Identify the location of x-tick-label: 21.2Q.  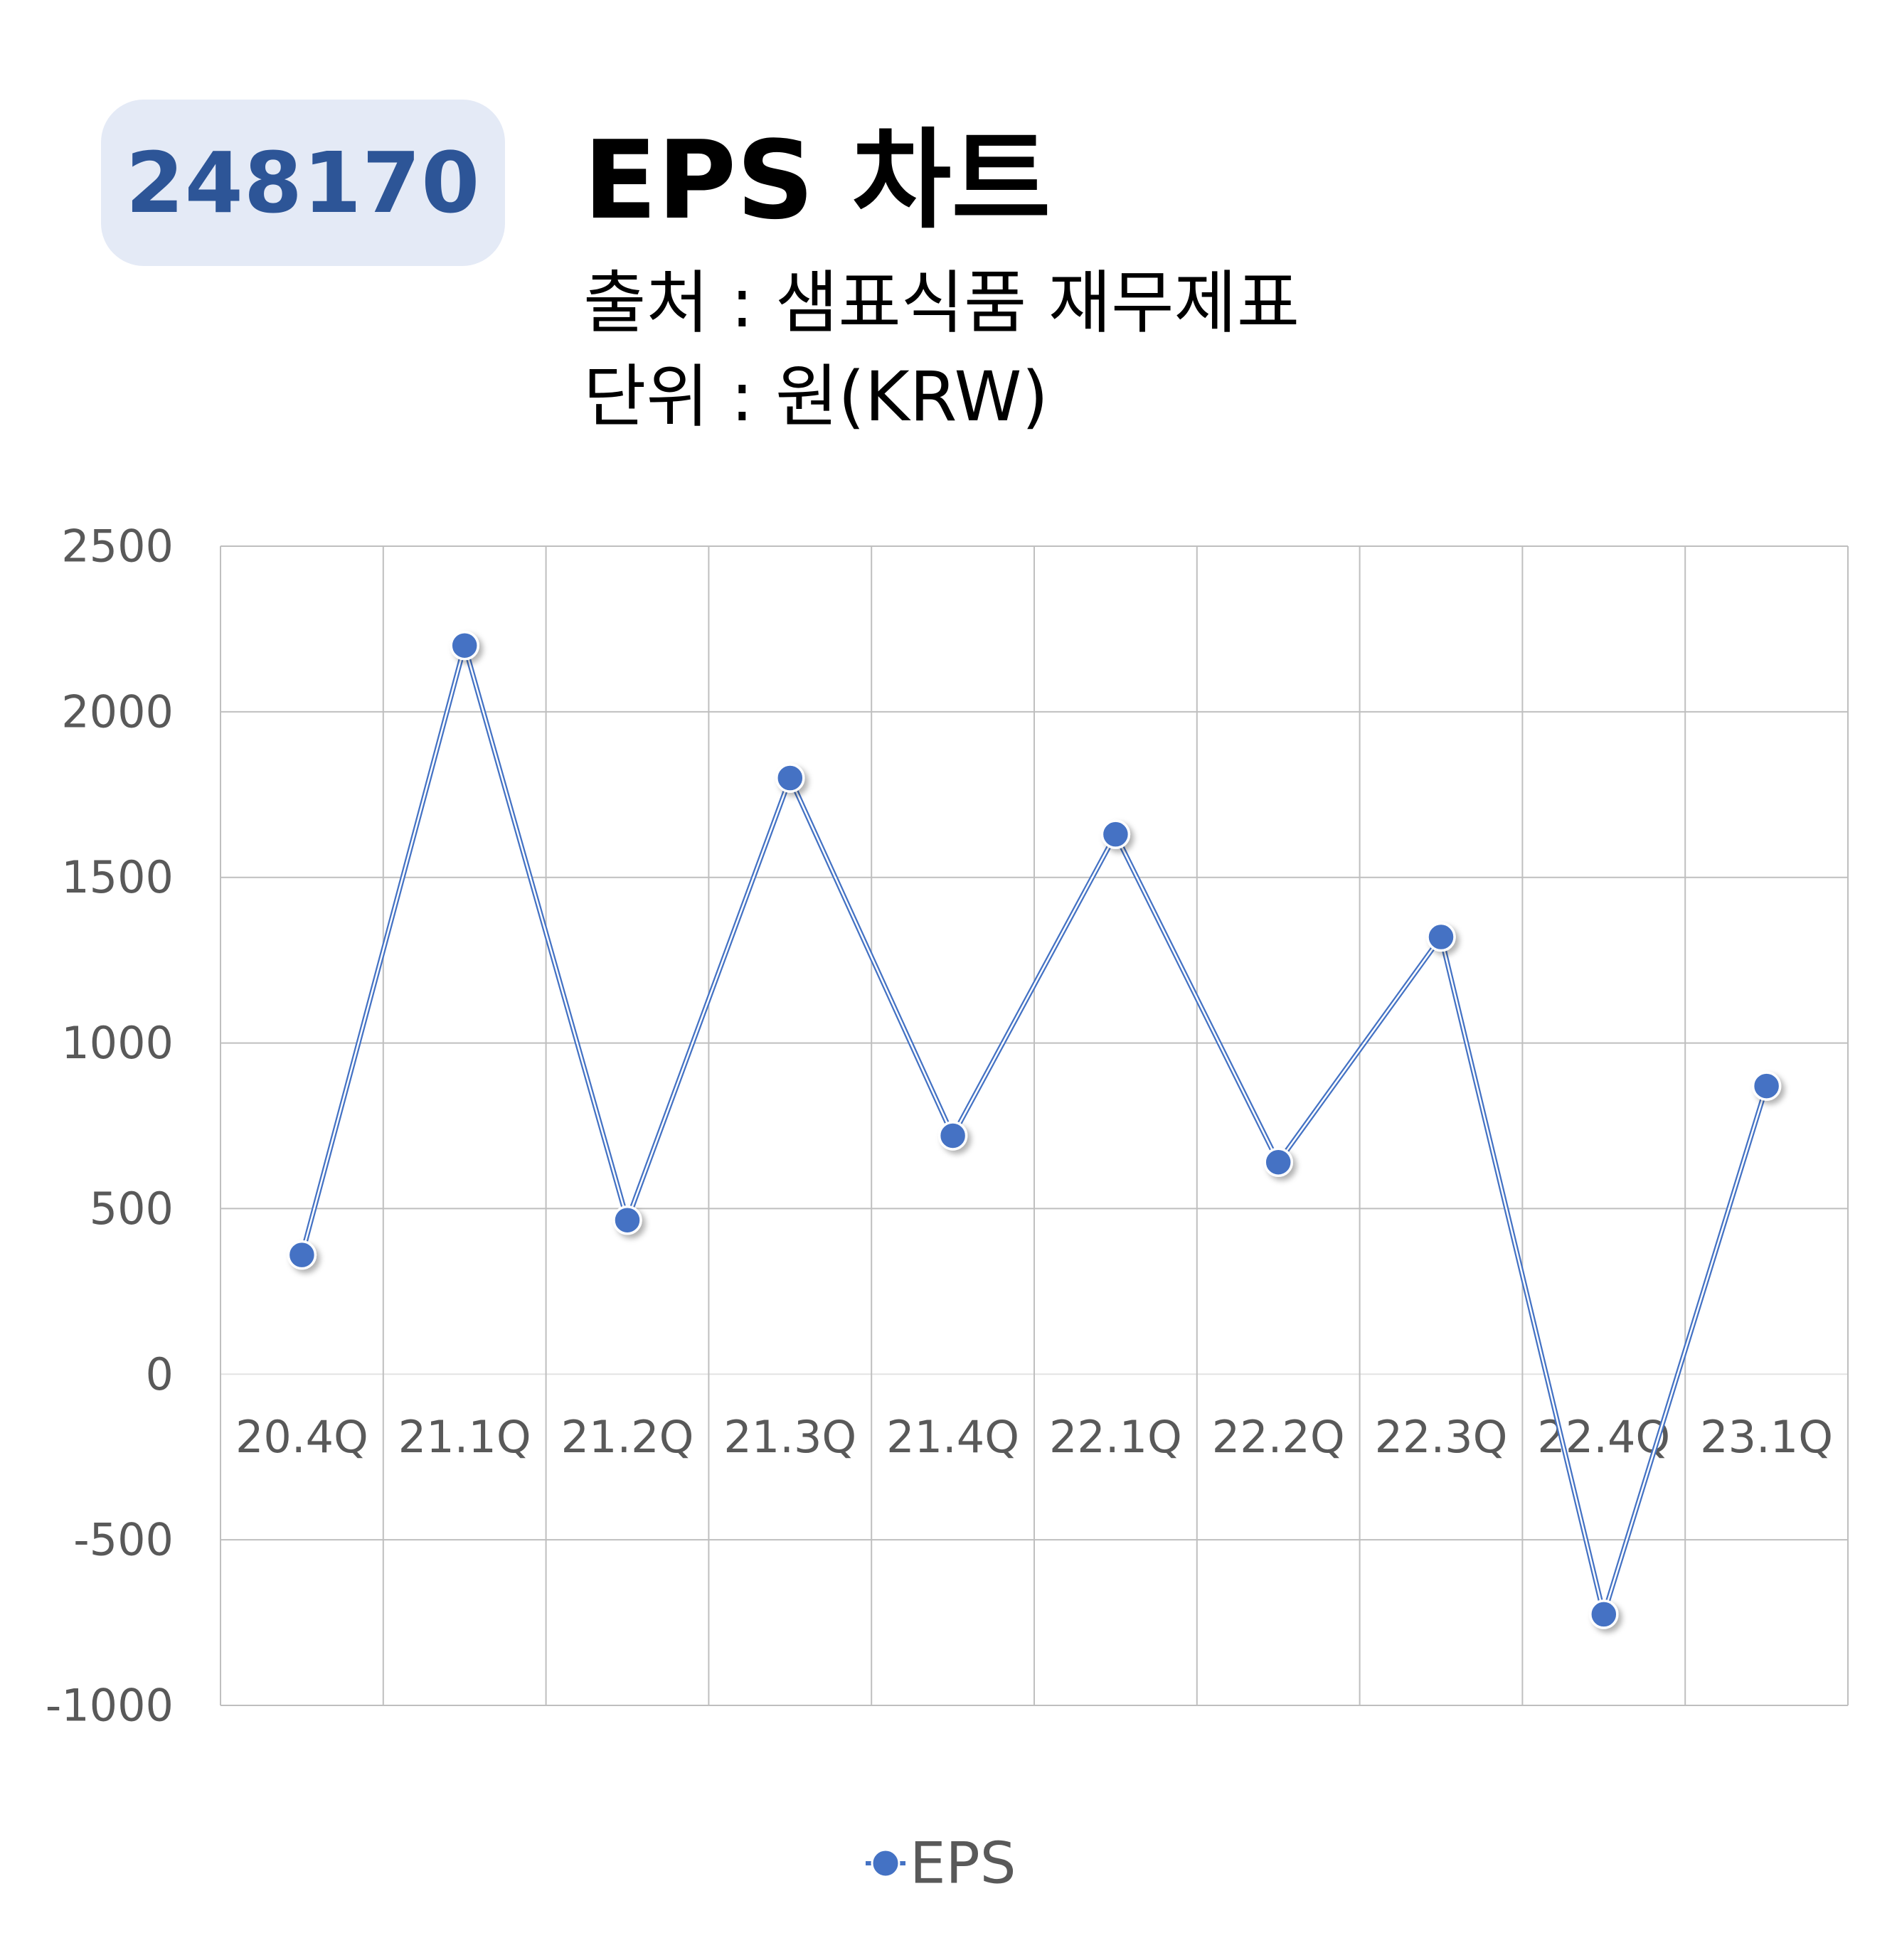
(627, 1437).